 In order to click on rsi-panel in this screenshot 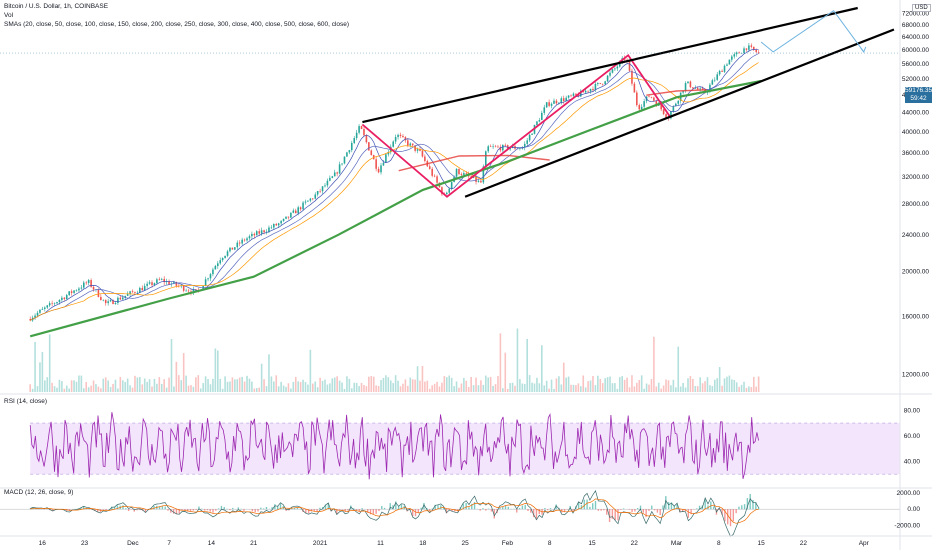, I will do `click(464, 446)`.